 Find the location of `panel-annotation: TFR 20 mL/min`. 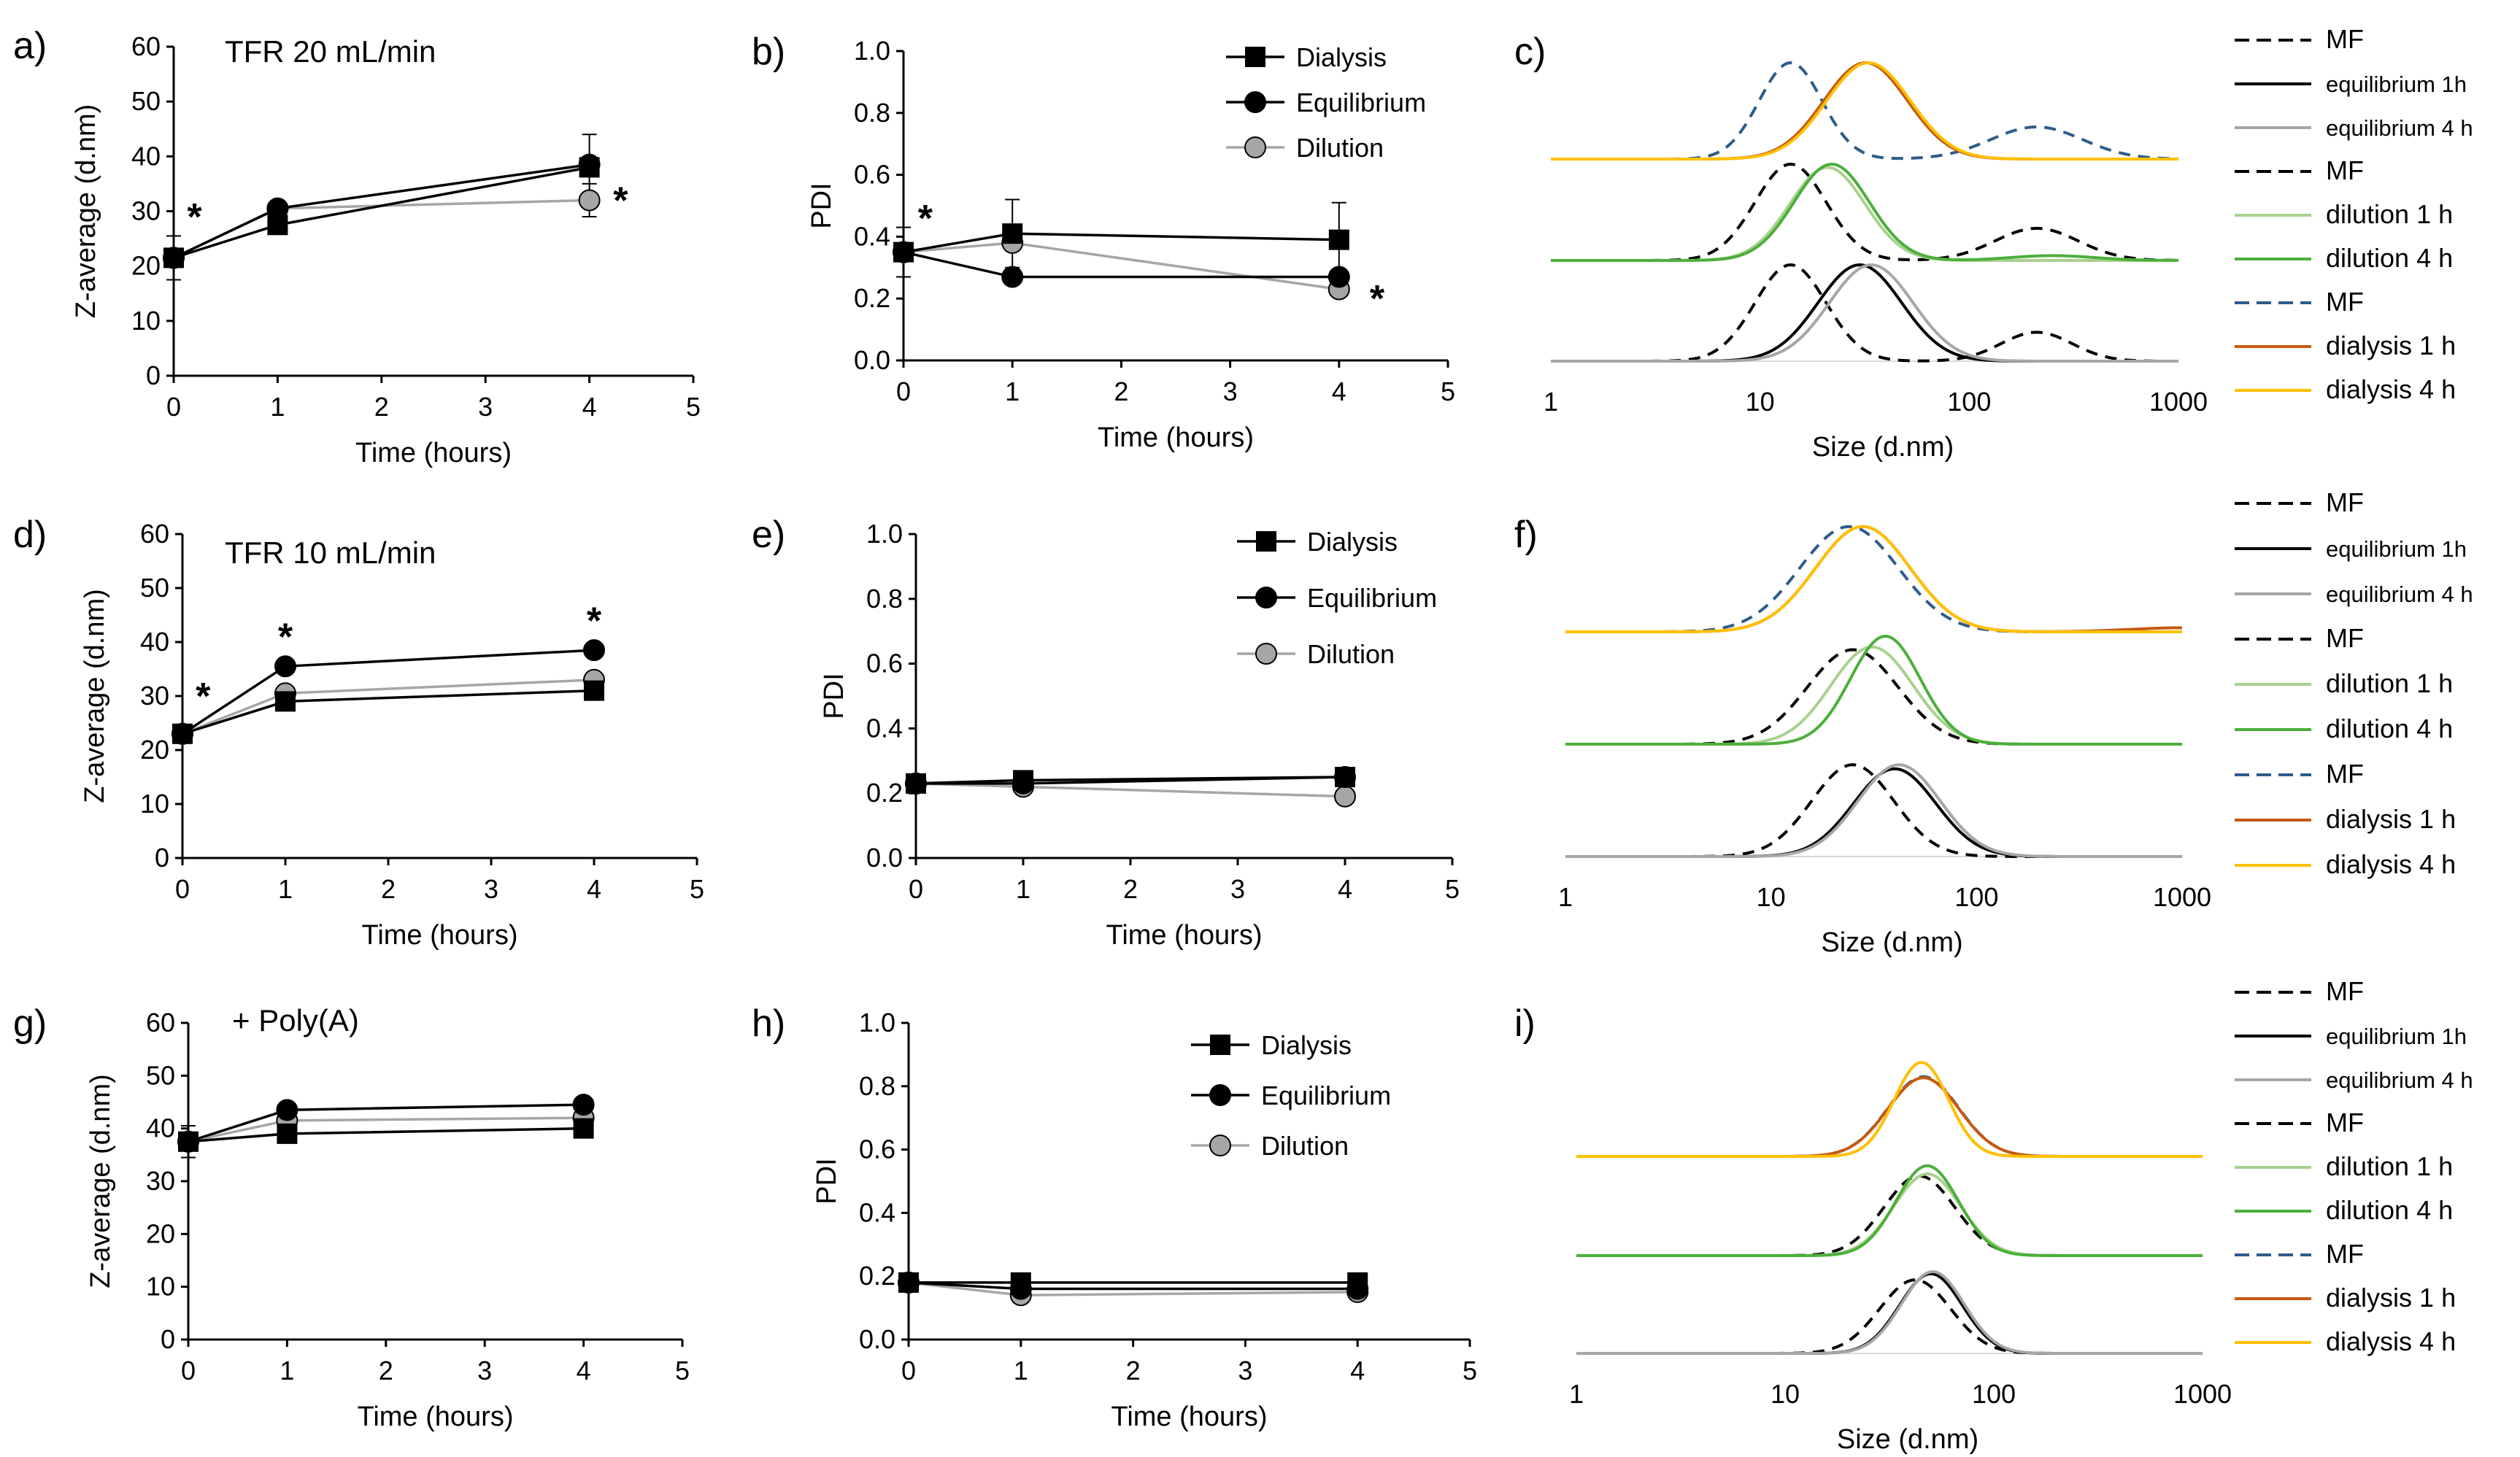

panel-annotation: TFR 20 mL/min is located at coordinates (330, 51).